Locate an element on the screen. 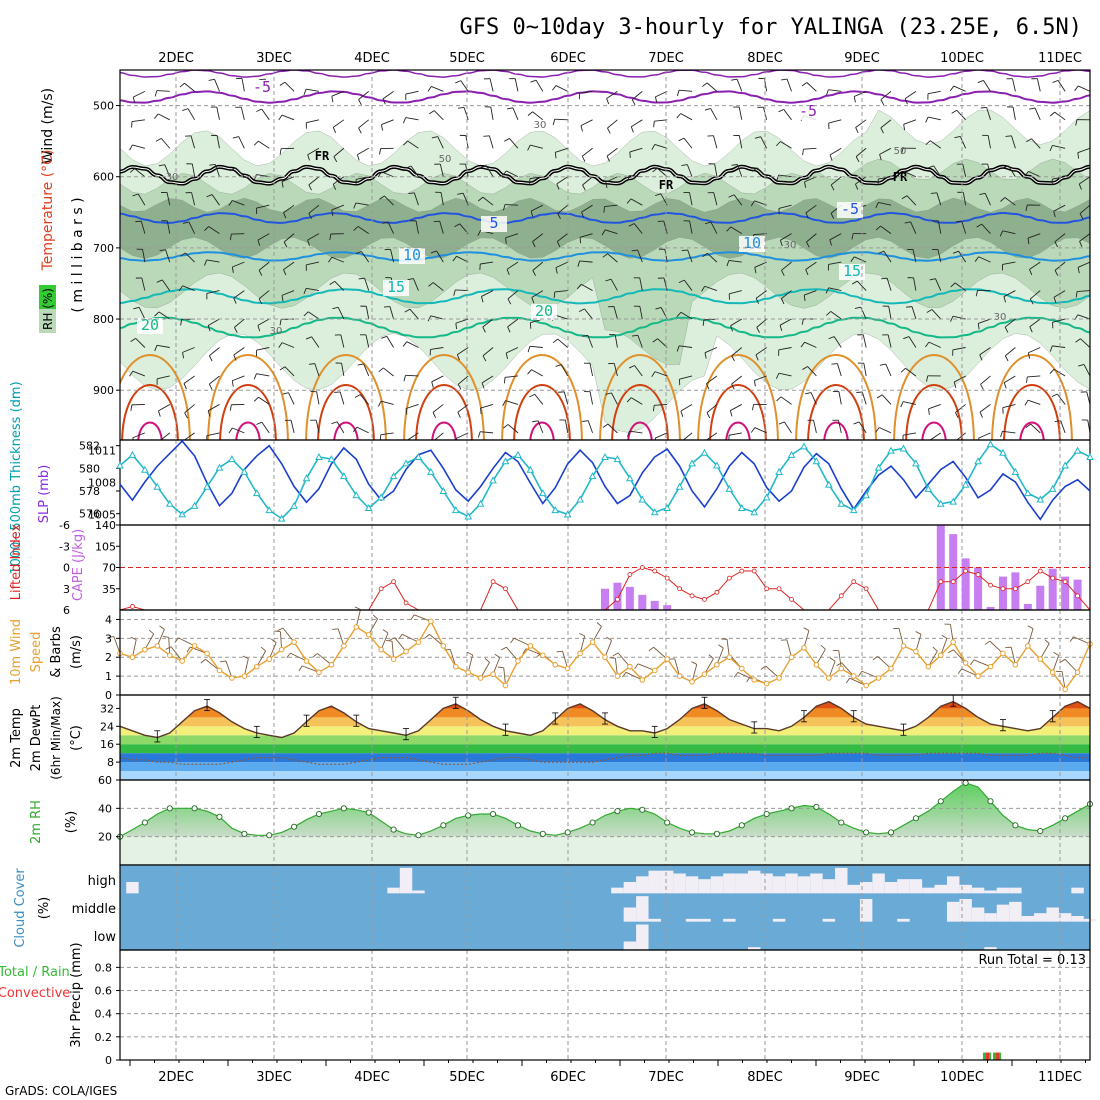  rh2m-fill is located at coordinates (605, 809).